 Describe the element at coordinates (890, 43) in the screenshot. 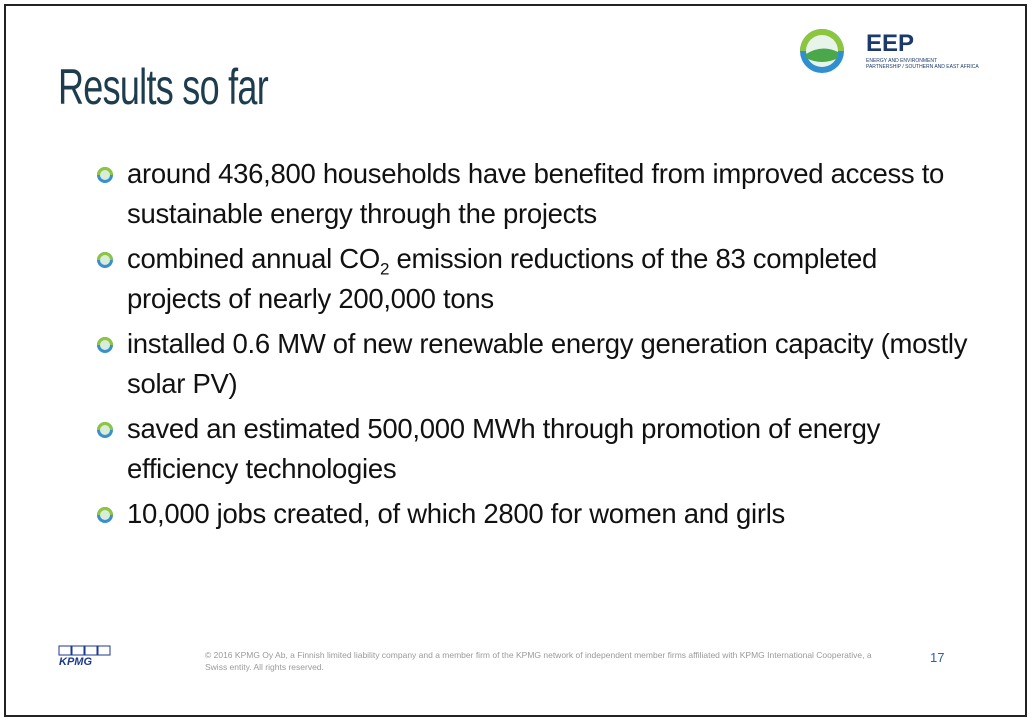

I see `logo-text: EEP` at that location.